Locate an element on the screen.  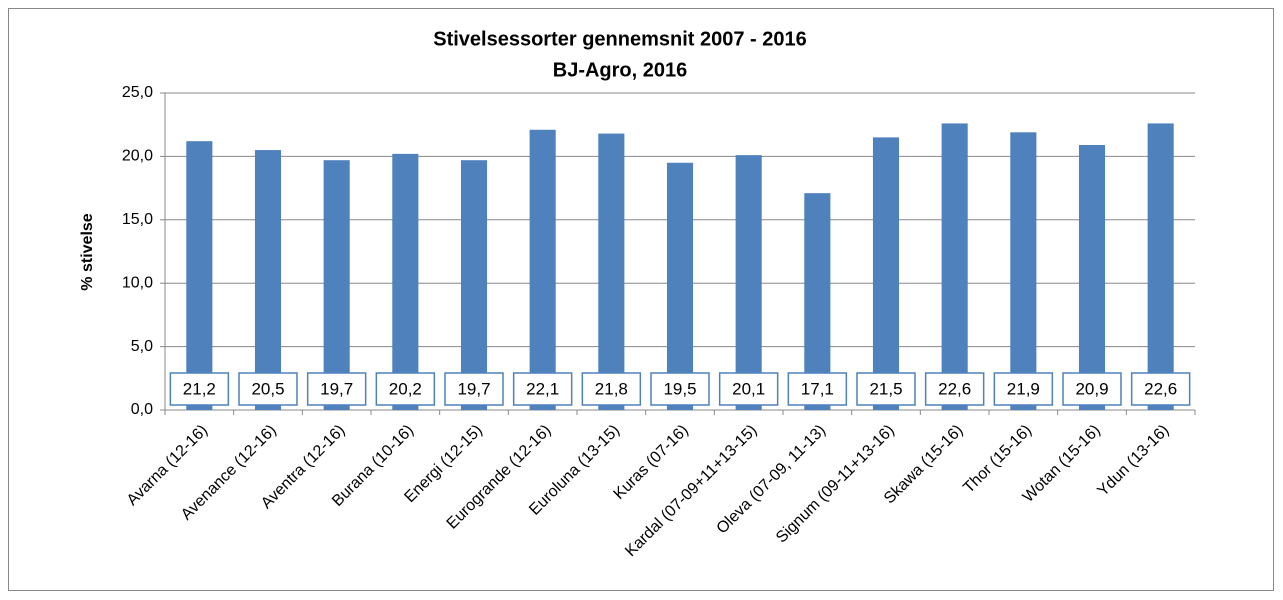
value-label: 20,2 is located at coordinates (405, 388).